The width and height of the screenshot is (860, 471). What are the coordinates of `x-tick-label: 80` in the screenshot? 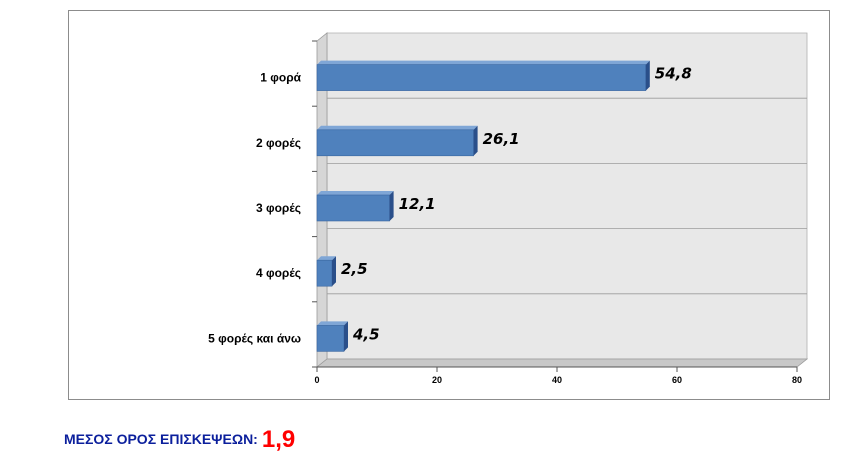 It's located at (797, 380).